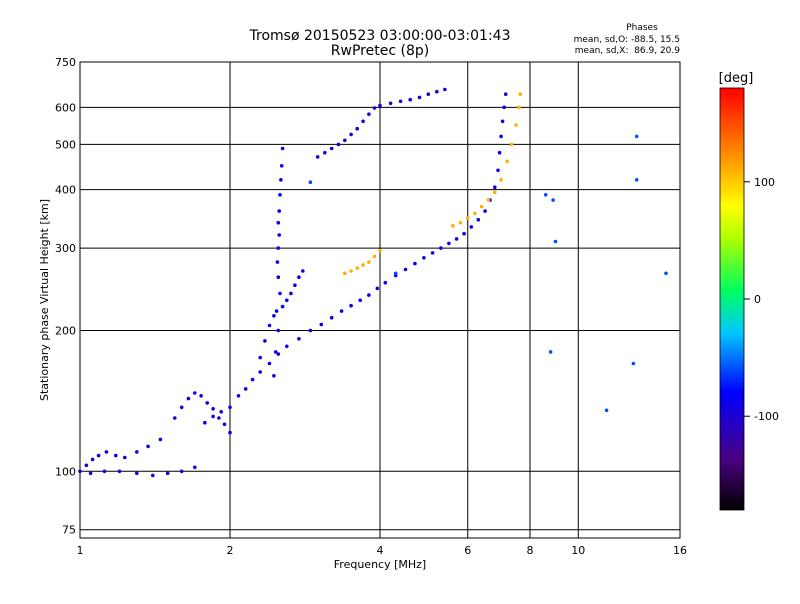  What do you see at coordinates (732, 299) in the screenshot?
I see `colorbar` at bounding box center [732, 299].